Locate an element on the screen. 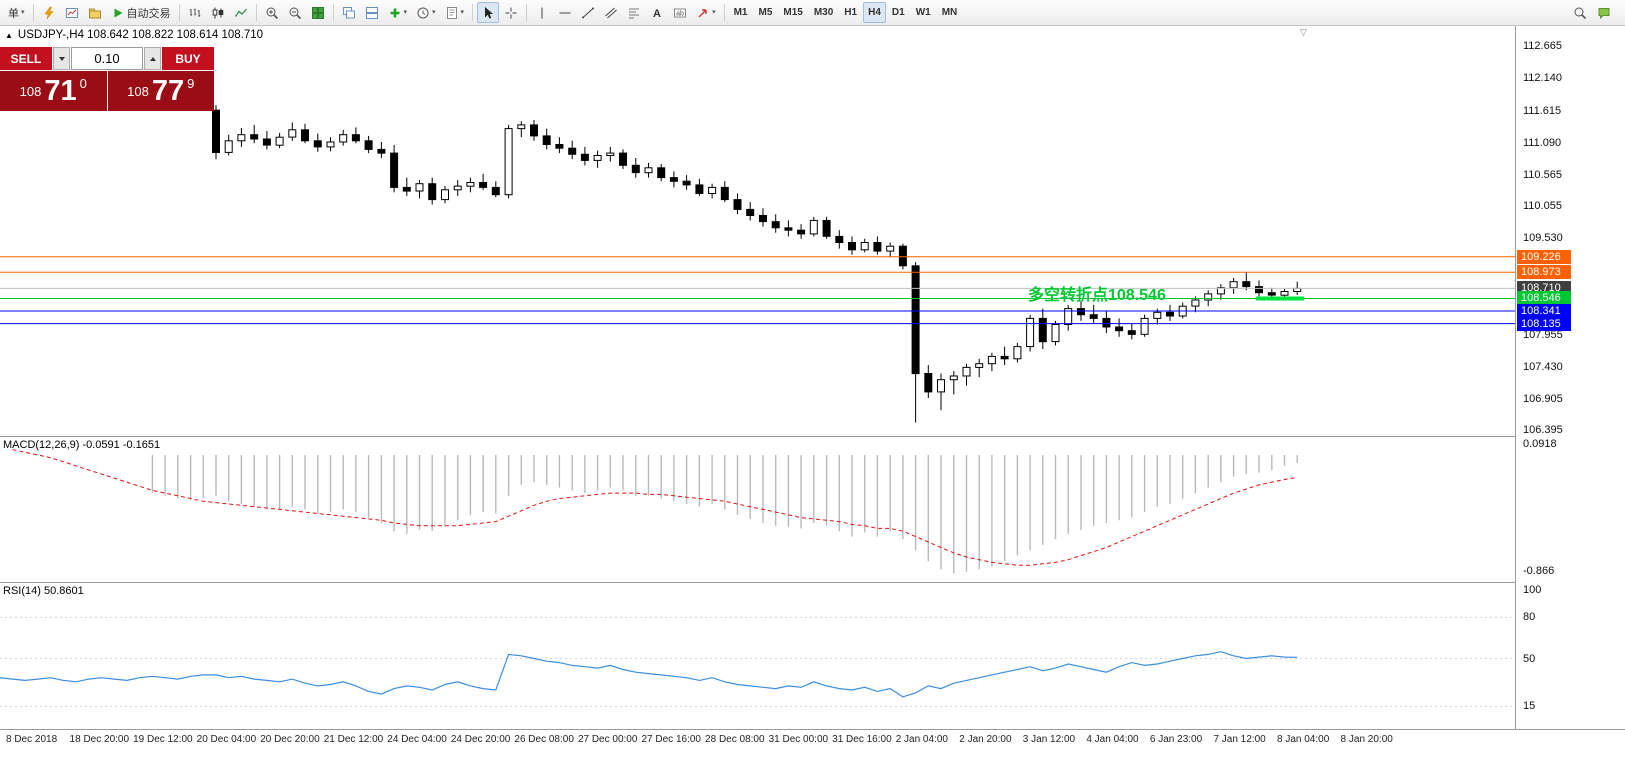 Image resolution: width=1625 pixels, height=774 pixels. level-price-badge: 108.973 is located at coordinates (1544, 272).